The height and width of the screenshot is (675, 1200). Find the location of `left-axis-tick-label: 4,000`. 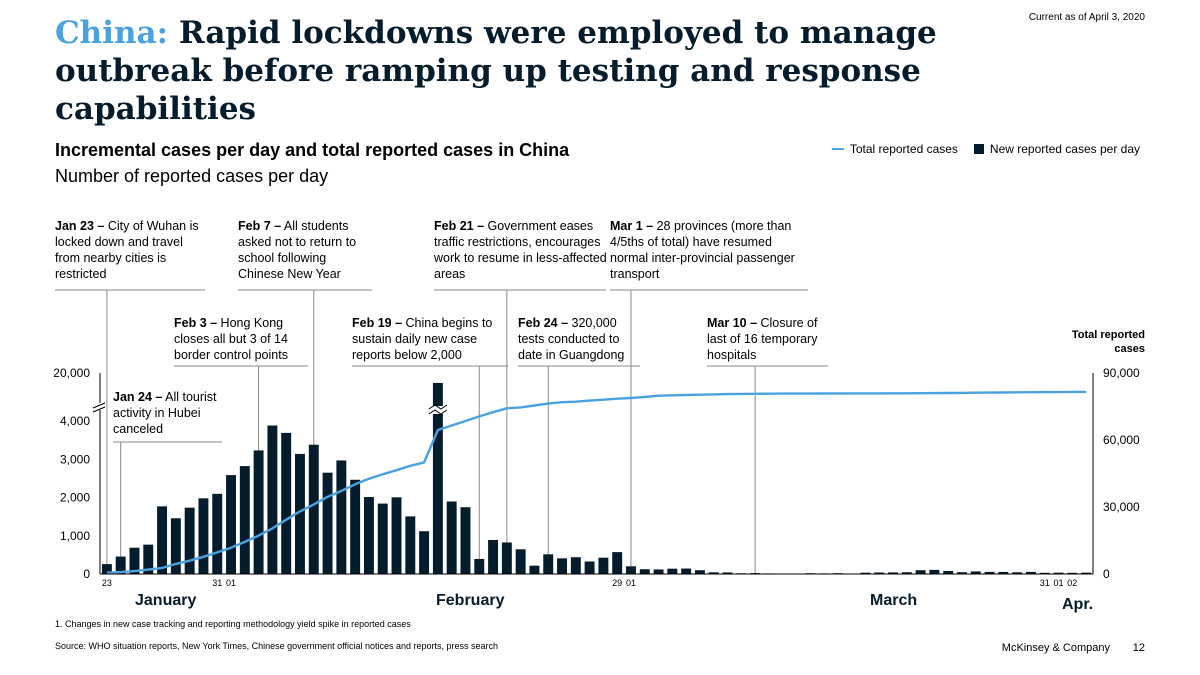

left-axis-tick-label: 4,000 is located at coordinates (75, 421).